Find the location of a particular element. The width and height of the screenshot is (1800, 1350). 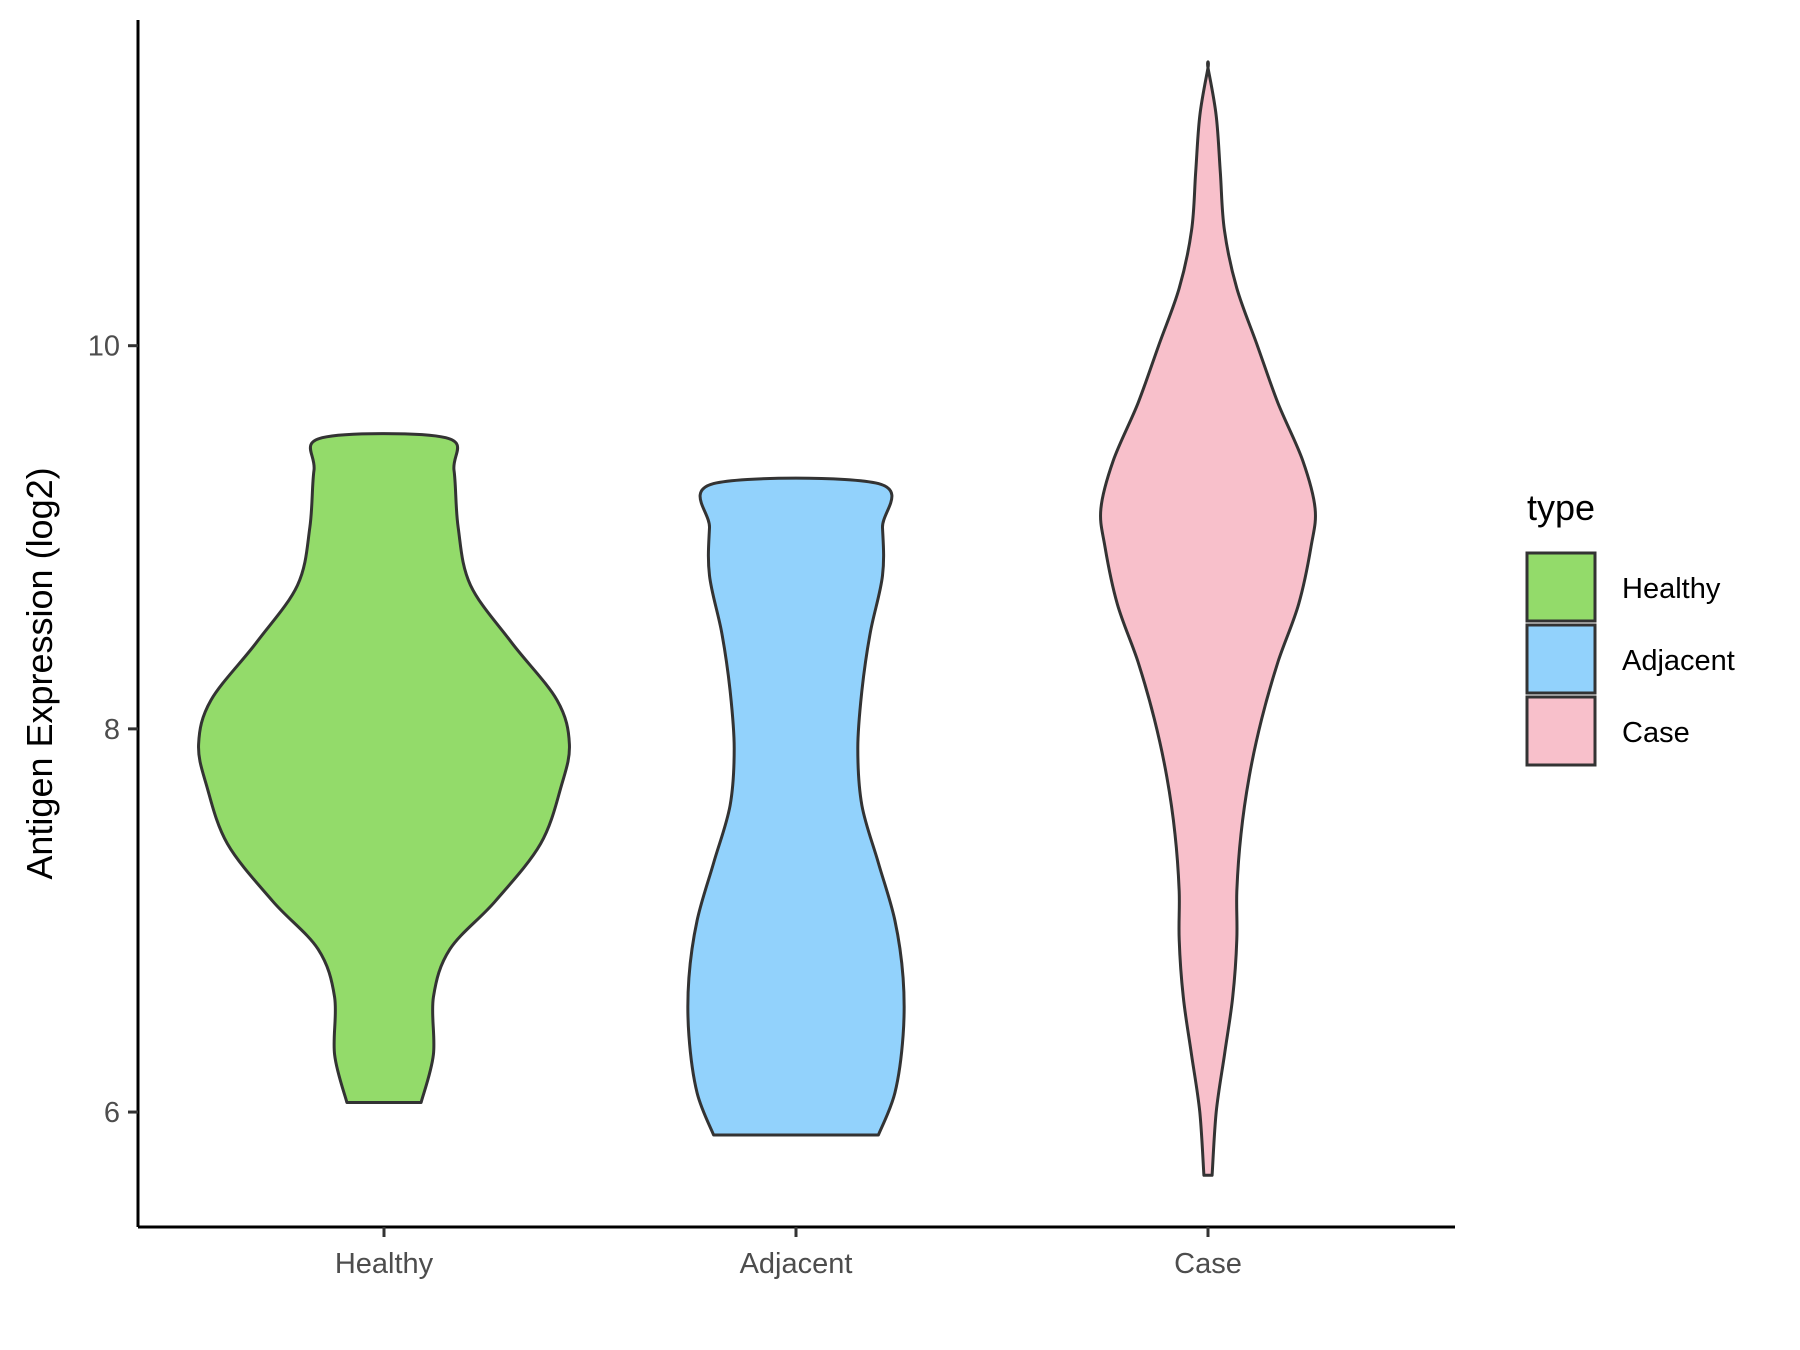

legend-key-healthy is located at coordinates (1561, 587).